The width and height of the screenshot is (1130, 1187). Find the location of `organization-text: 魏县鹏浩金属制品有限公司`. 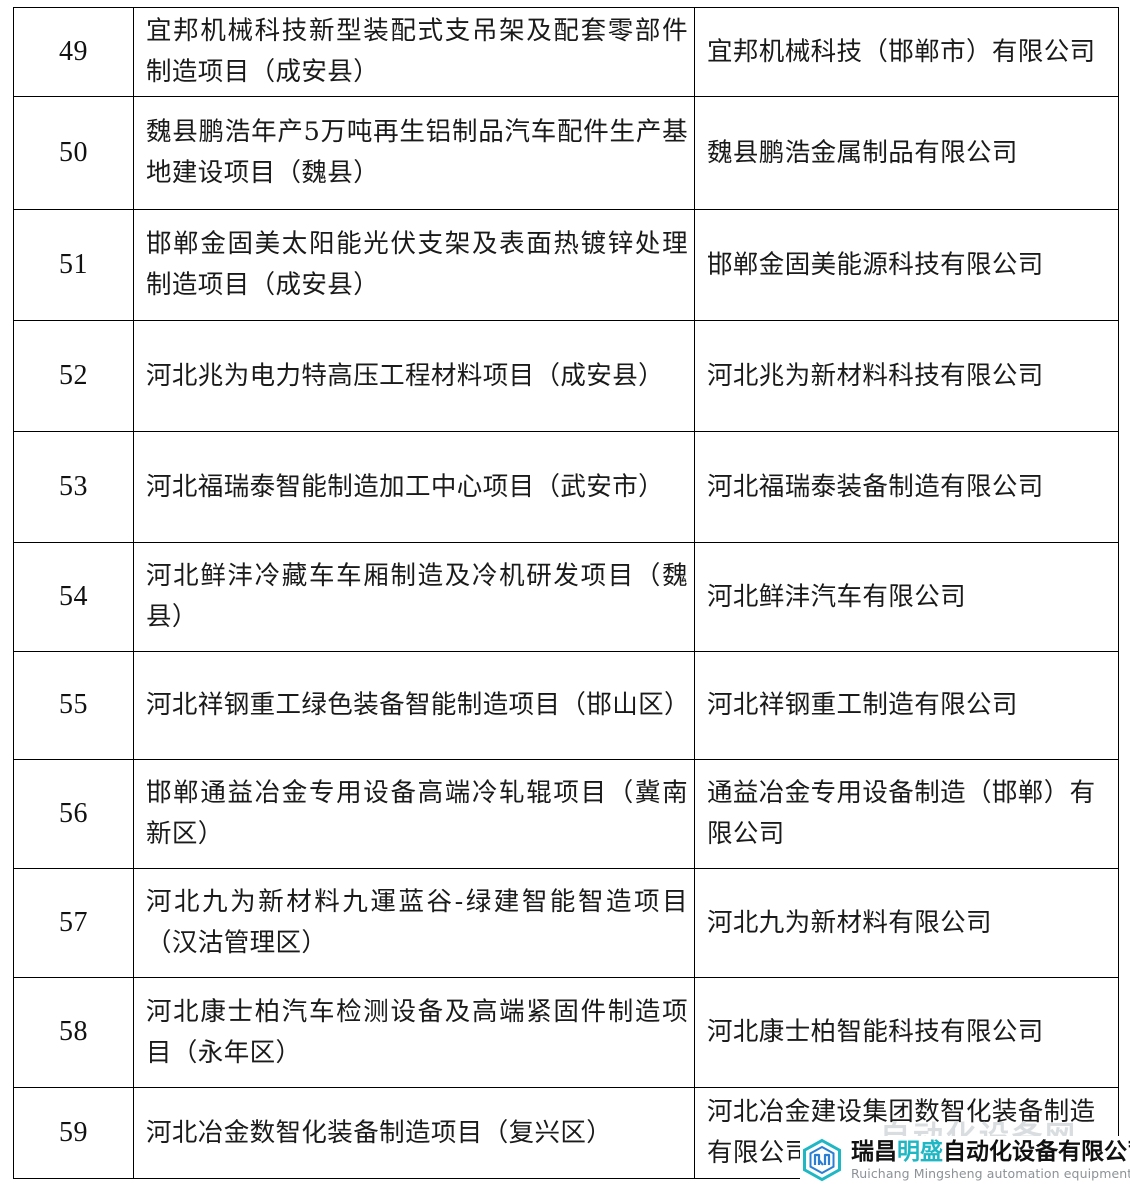

organization-text: 魏县鹏浩金属制品有限公司 is located at coordinates (862, 152).